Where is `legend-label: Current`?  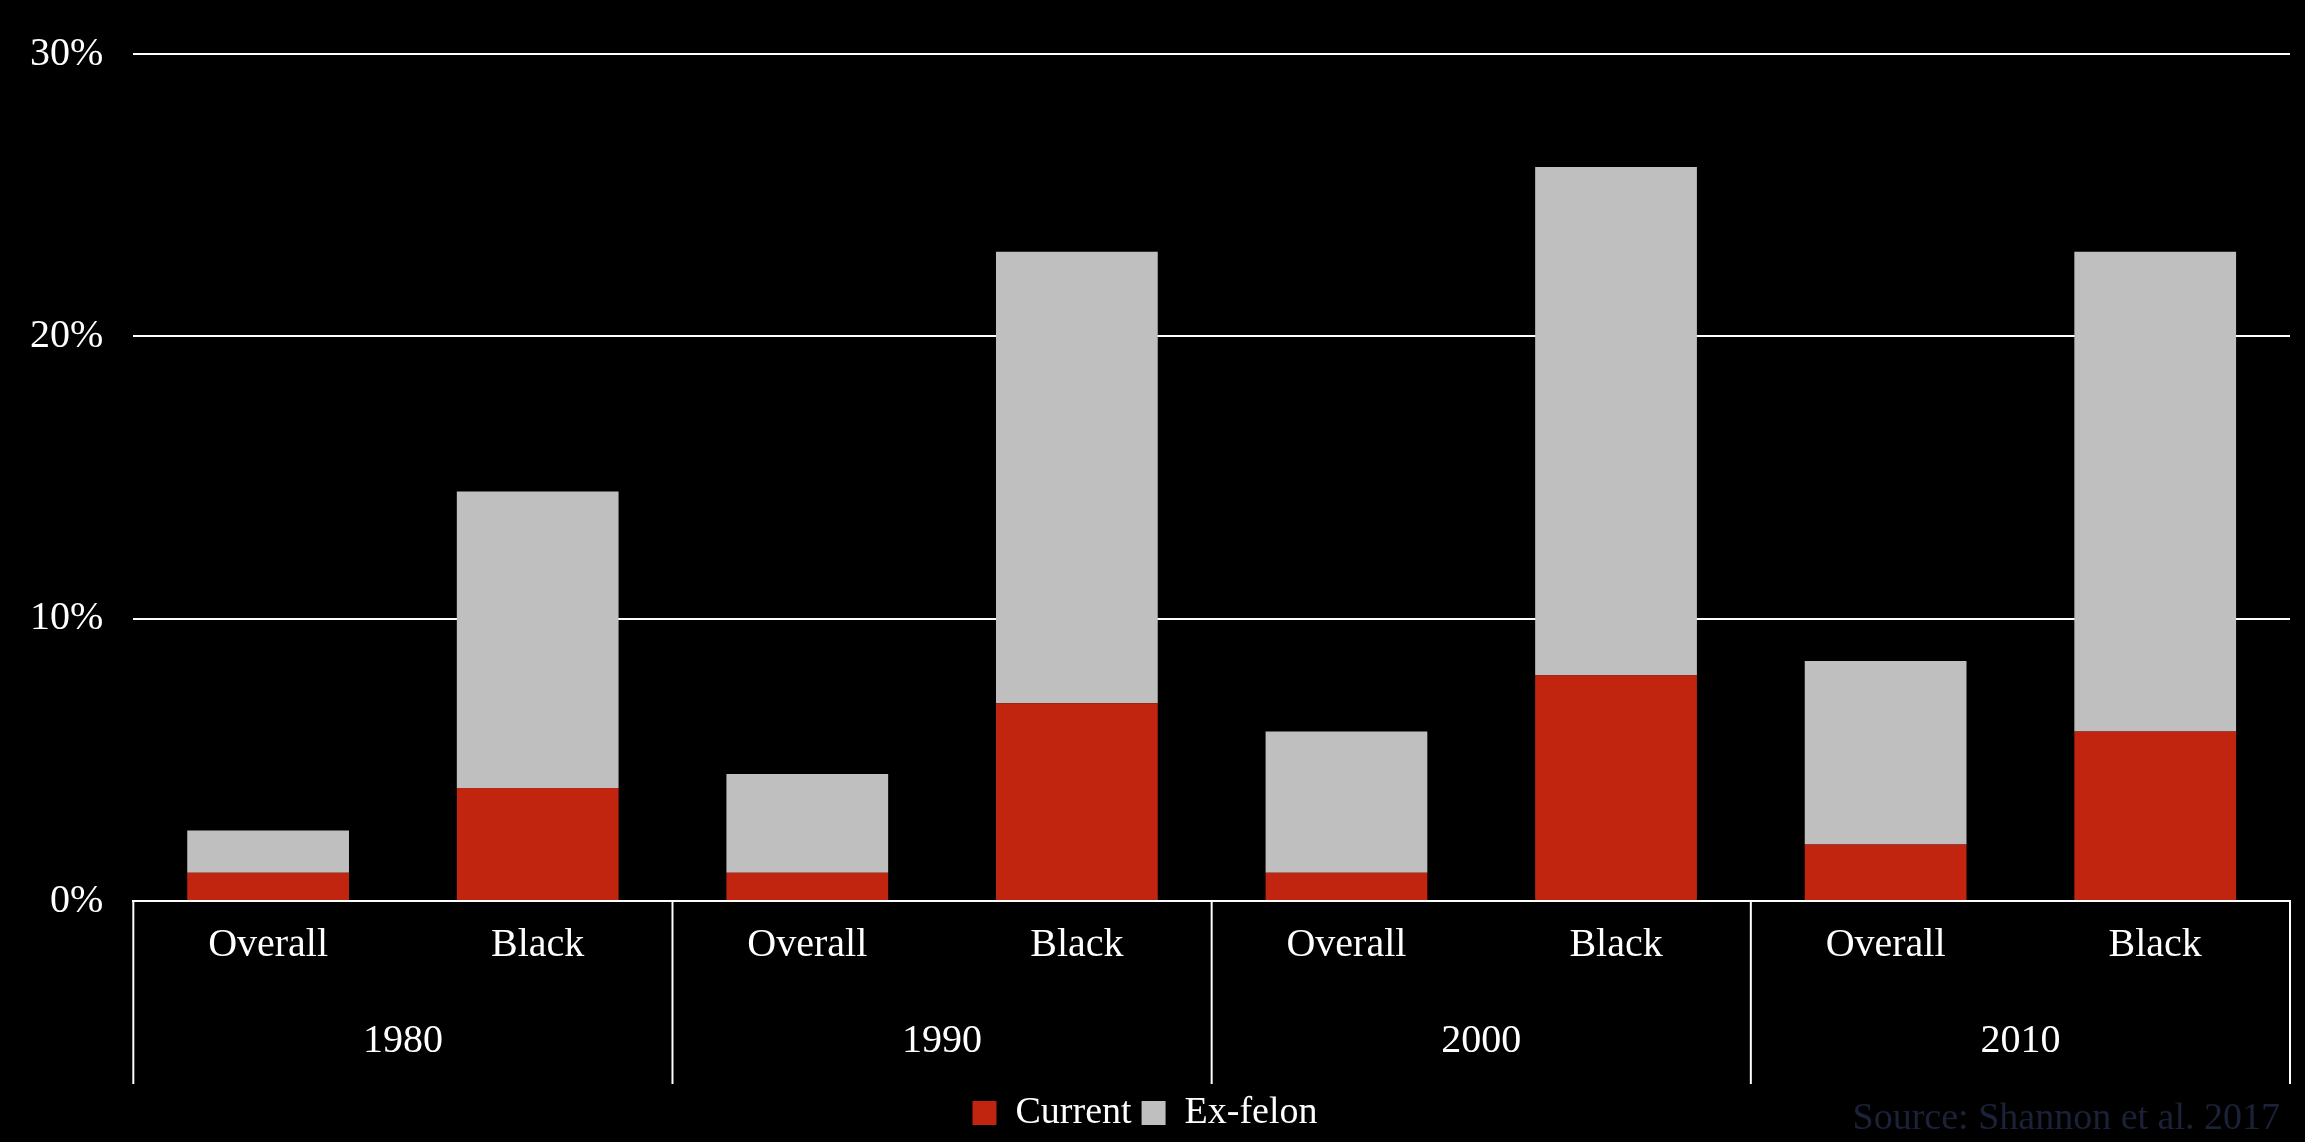
legend-label: Current is located at coordinates (1074, 1109).